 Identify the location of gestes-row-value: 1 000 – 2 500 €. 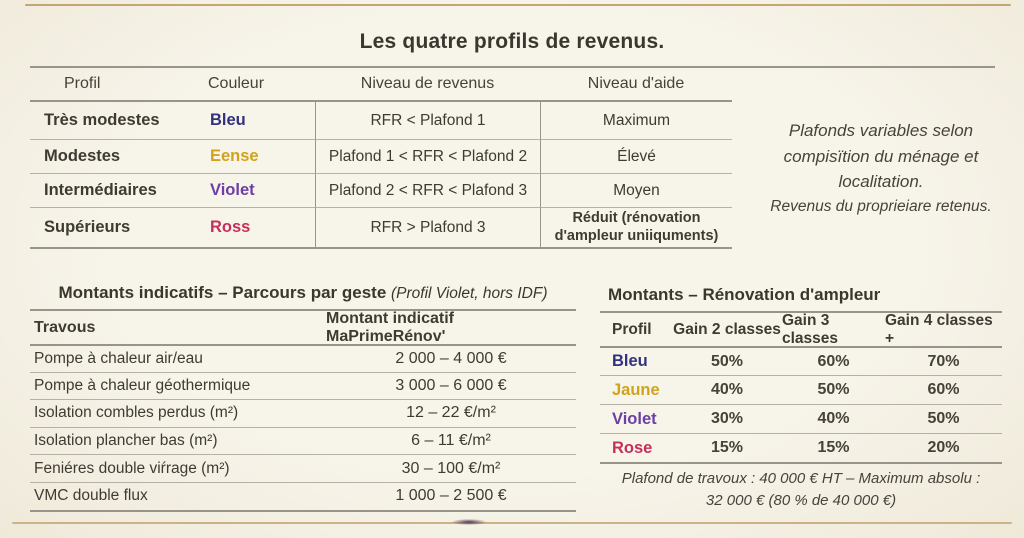
(451, 495).